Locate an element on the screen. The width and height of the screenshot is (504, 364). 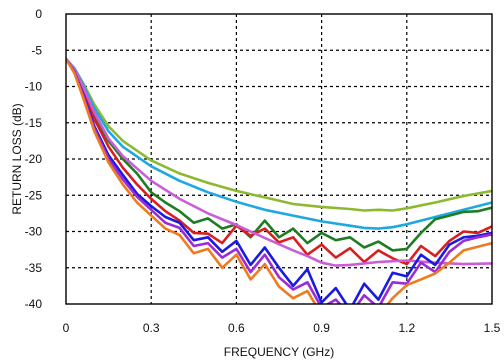
x-tick-label: 1.5 is located at coordinates (492, 328).